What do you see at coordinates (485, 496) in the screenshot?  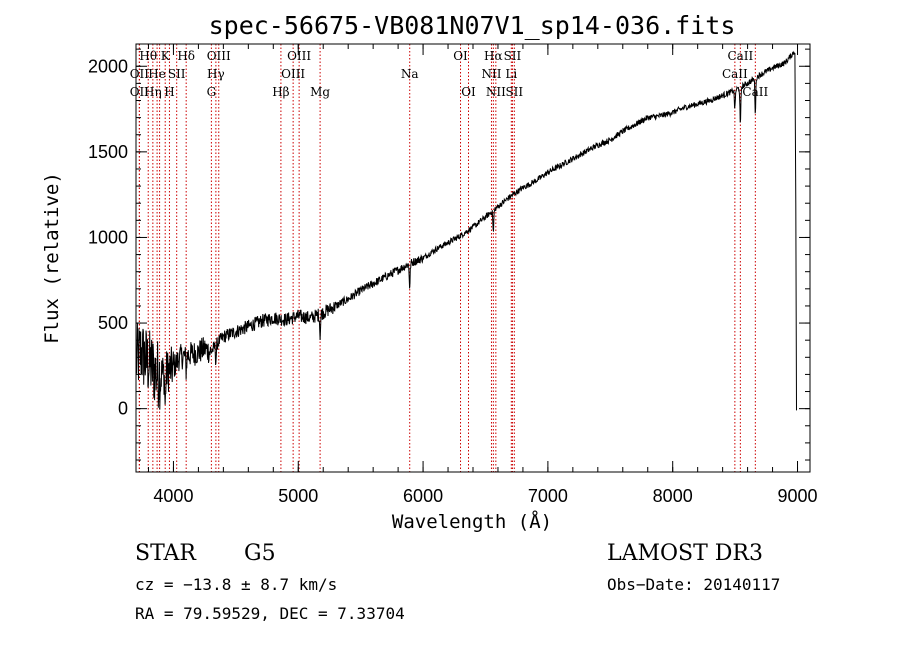 I see `x-tick-labels: 4000 5000 6000 7000 8000 9000` at bounding box center [485, 496].